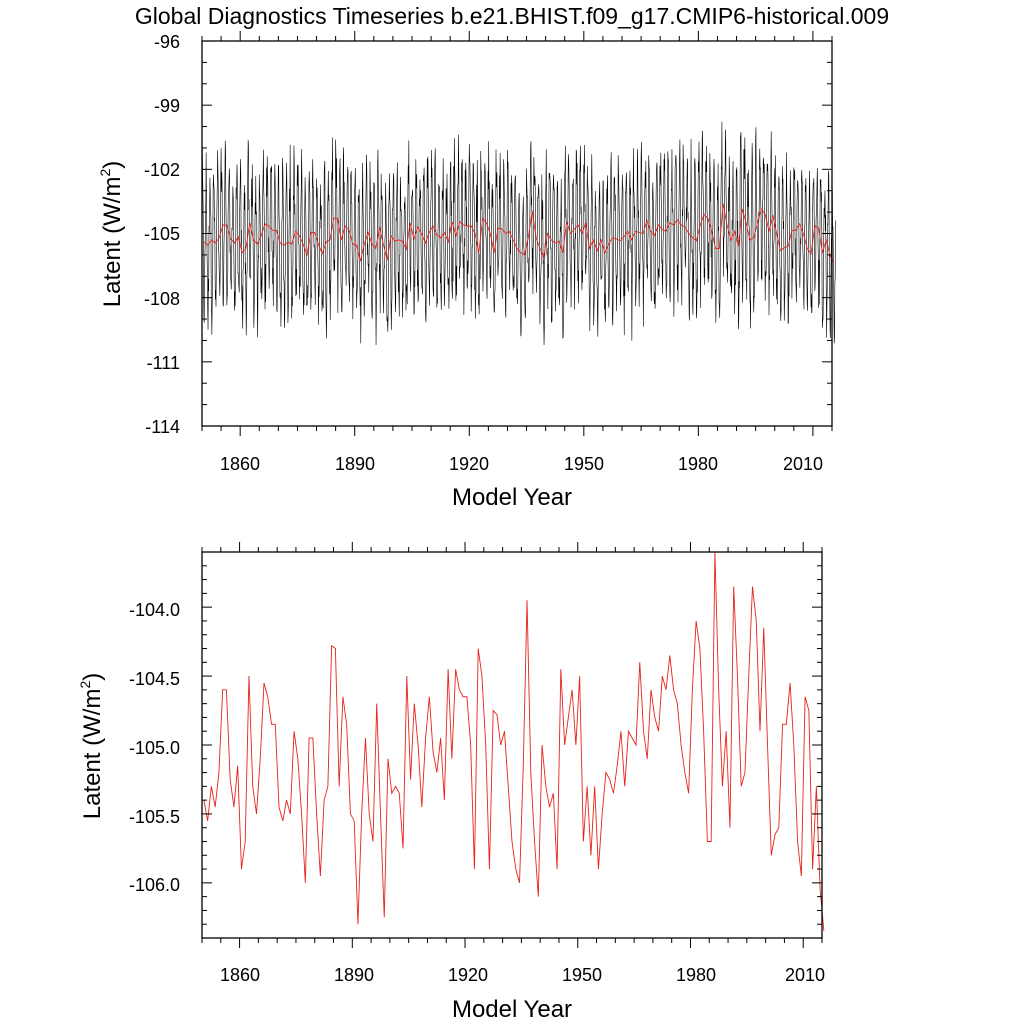 The height and width of the screenshot is (1024, 1024). What do you see at coordinates (696, 975) in the screenshot?
I see `bottom-xtick-label: 1980` at bounding box center [696, 975].